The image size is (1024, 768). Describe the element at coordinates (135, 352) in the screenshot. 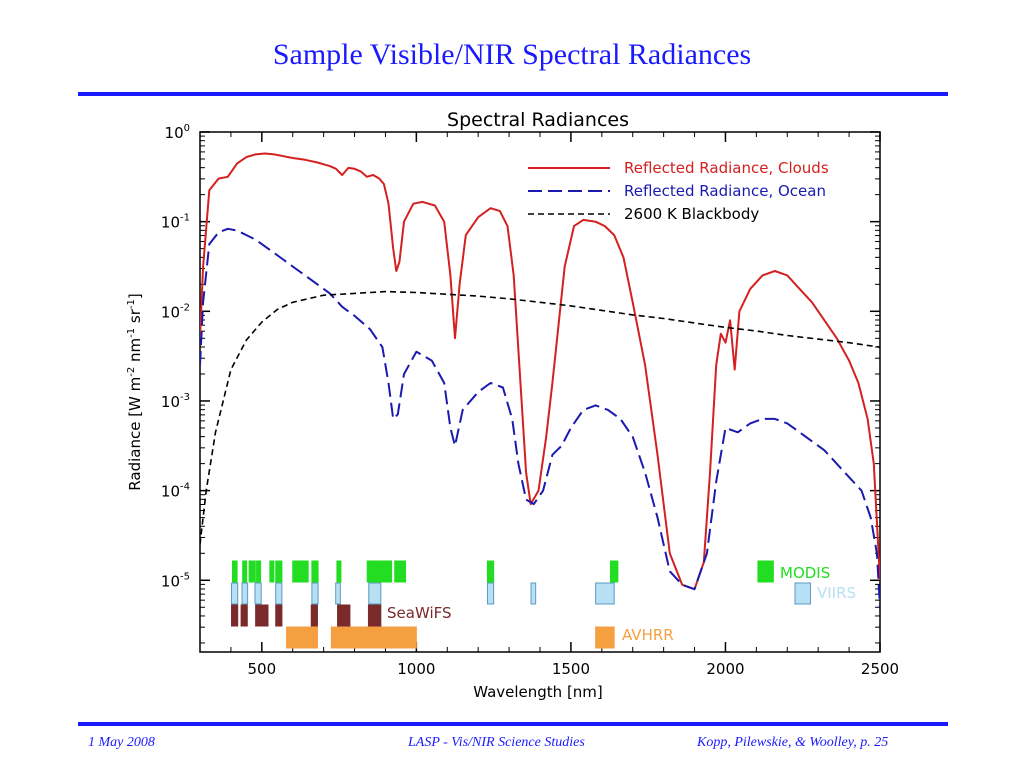

I see `y-axis-label-nm: nm` at that location.